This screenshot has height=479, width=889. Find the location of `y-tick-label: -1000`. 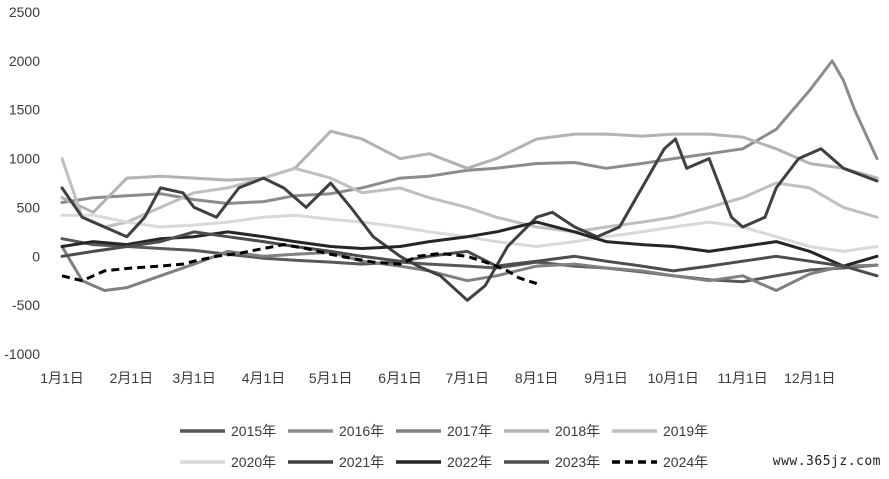

y-tick-label: -1000 is located at coordinates (22, 354).